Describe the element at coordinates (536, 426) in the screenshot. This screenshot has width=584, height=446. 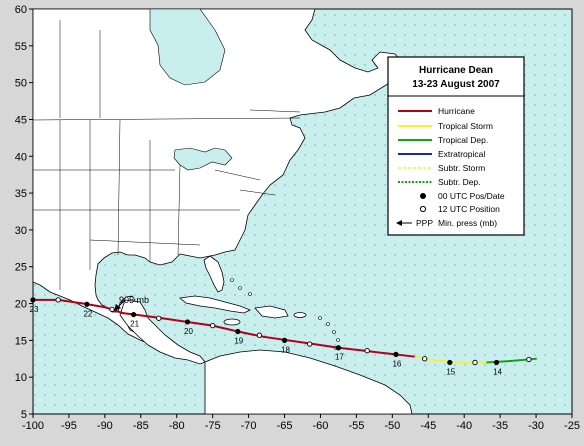
I see `lon-tick-label: -30` at that location.